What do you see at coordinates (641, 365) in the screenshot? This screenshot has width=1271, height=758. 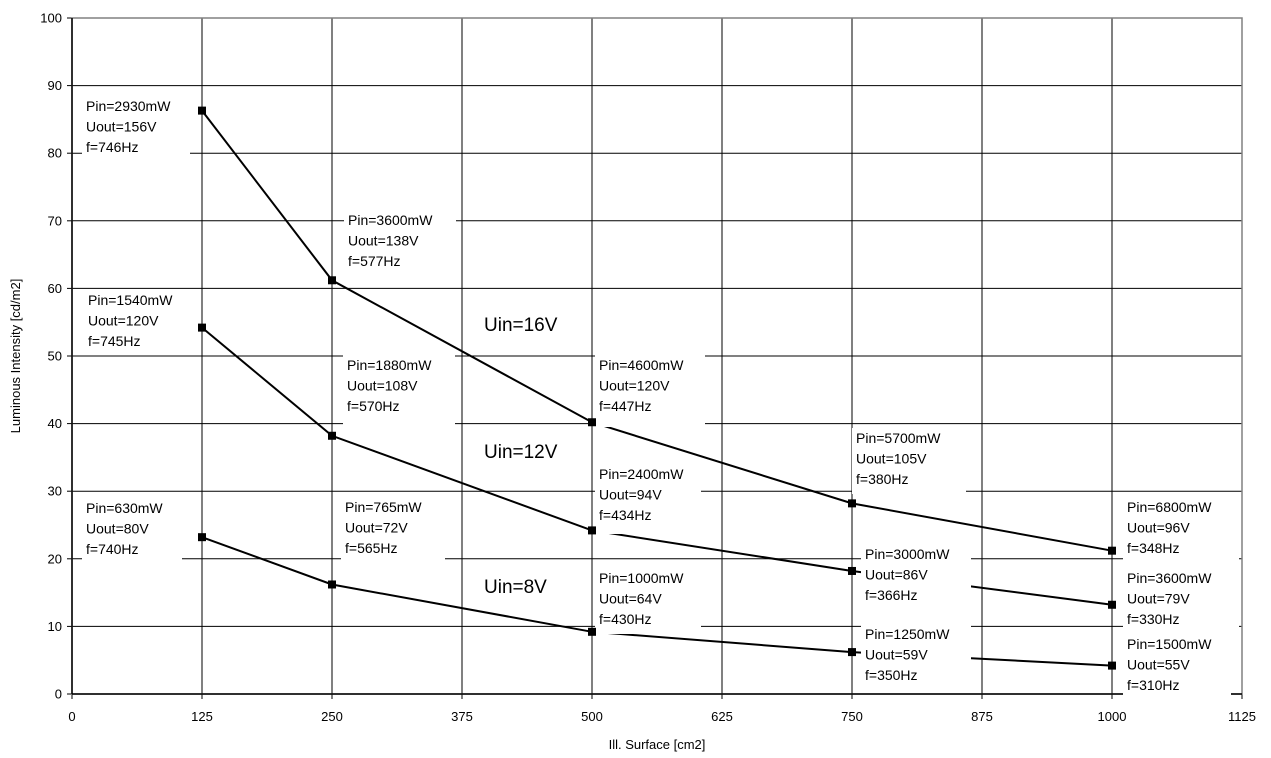 I see `data-annotation: Pin=4600mW` at bounding box center [641, 365].